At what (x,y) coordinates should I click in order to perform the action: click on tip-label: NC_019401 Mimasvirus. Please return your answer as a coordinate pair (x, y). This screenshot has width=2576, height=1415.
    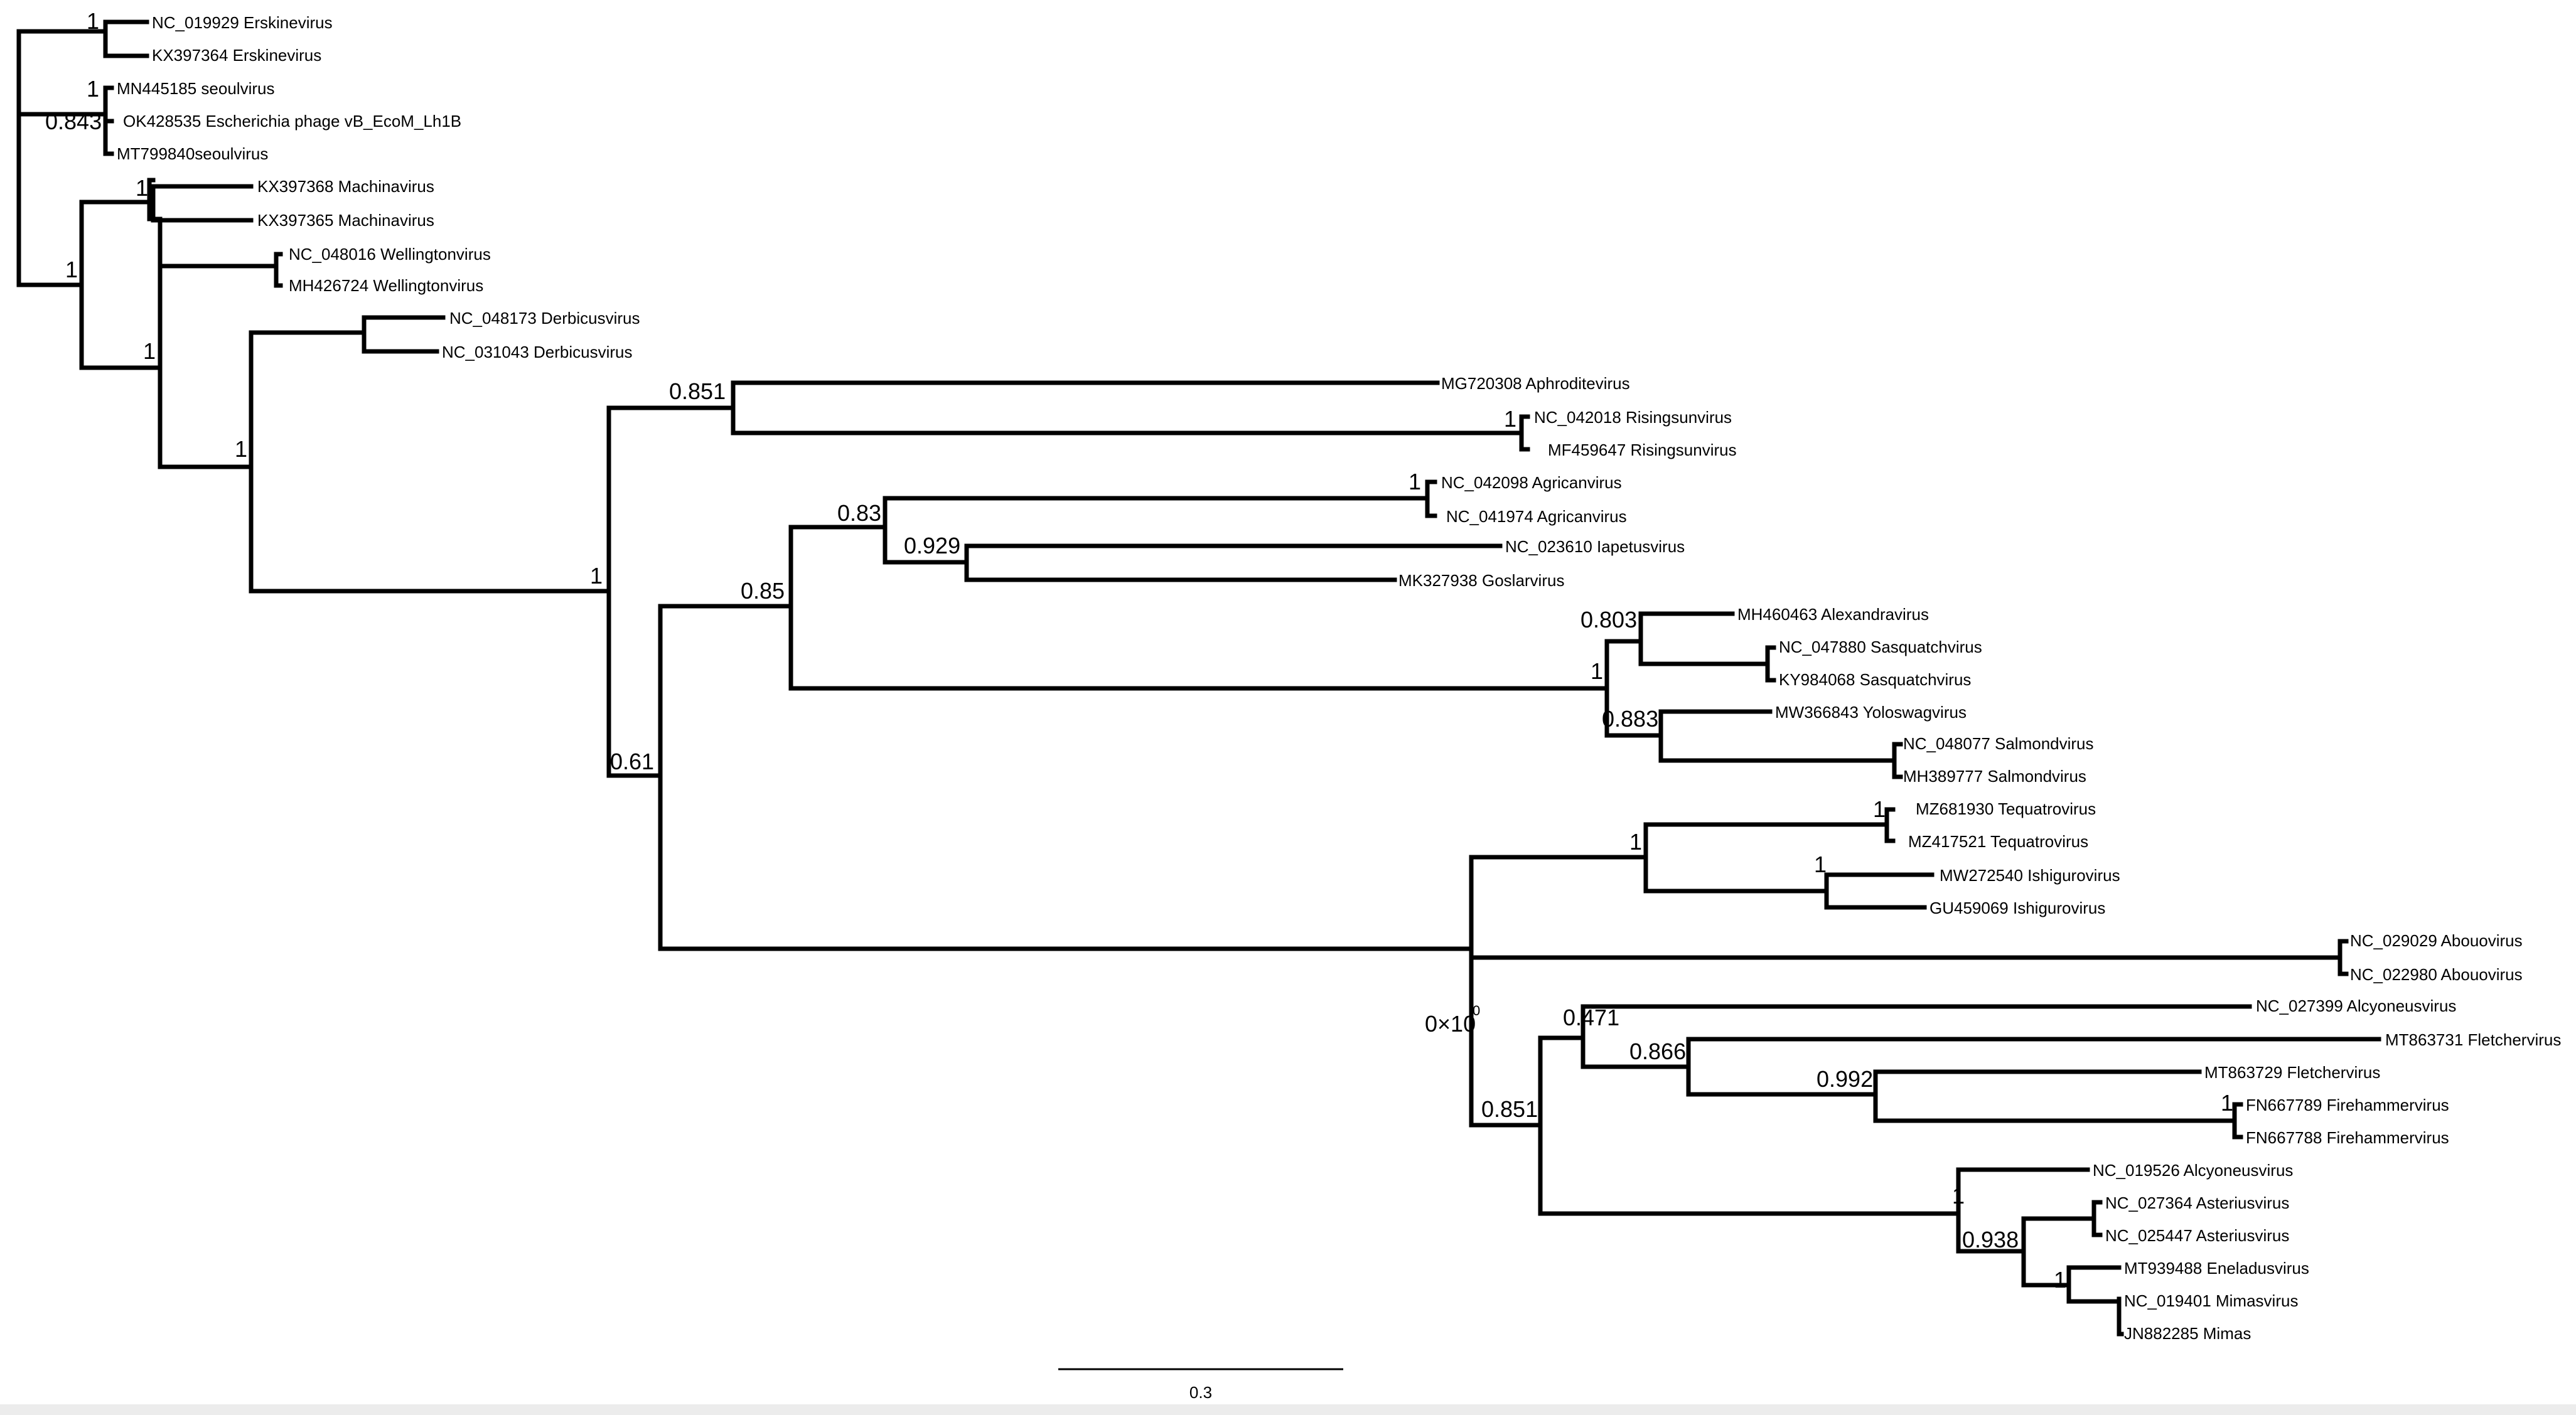
    Looking at the image, I should click on (2211, 1300).